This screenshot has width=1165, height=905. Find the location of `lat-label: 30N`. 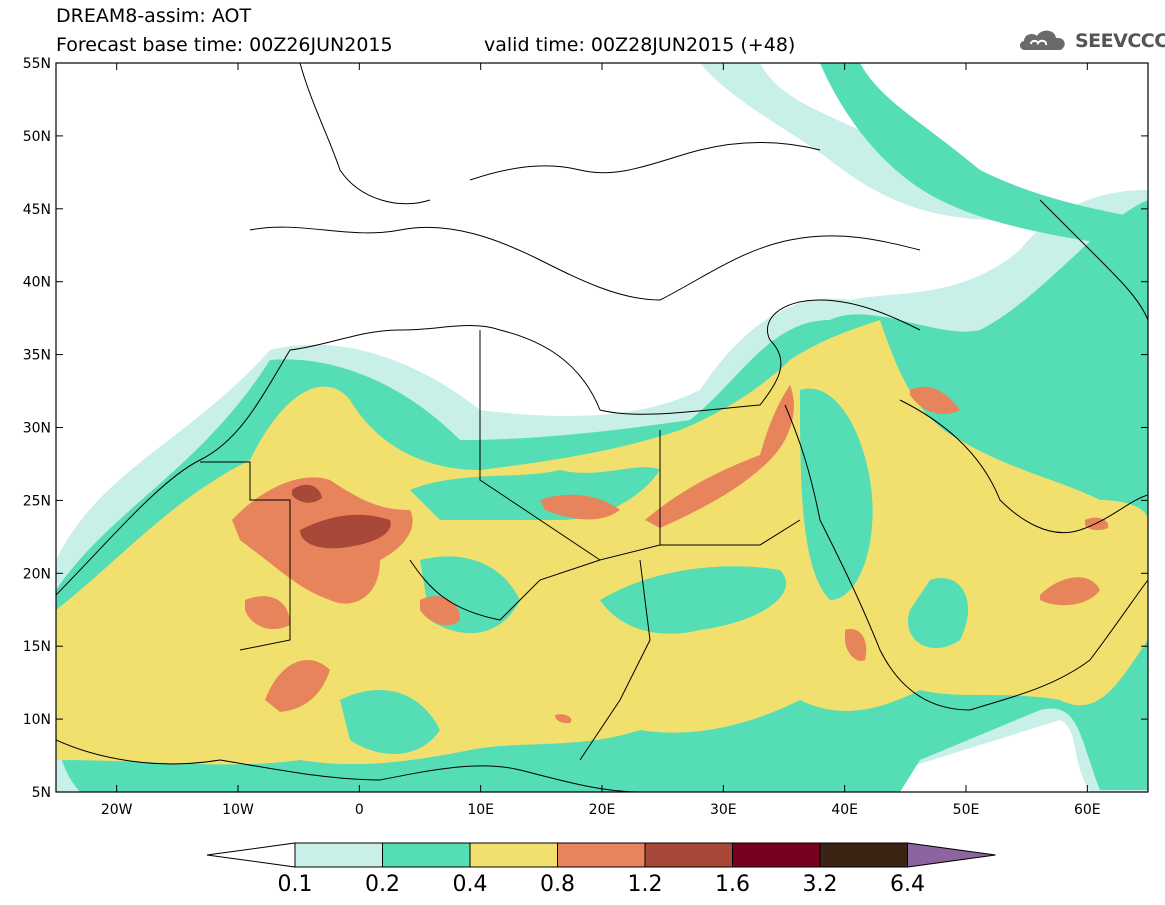

lat-label: 30N is located at coordinates (37, 429).